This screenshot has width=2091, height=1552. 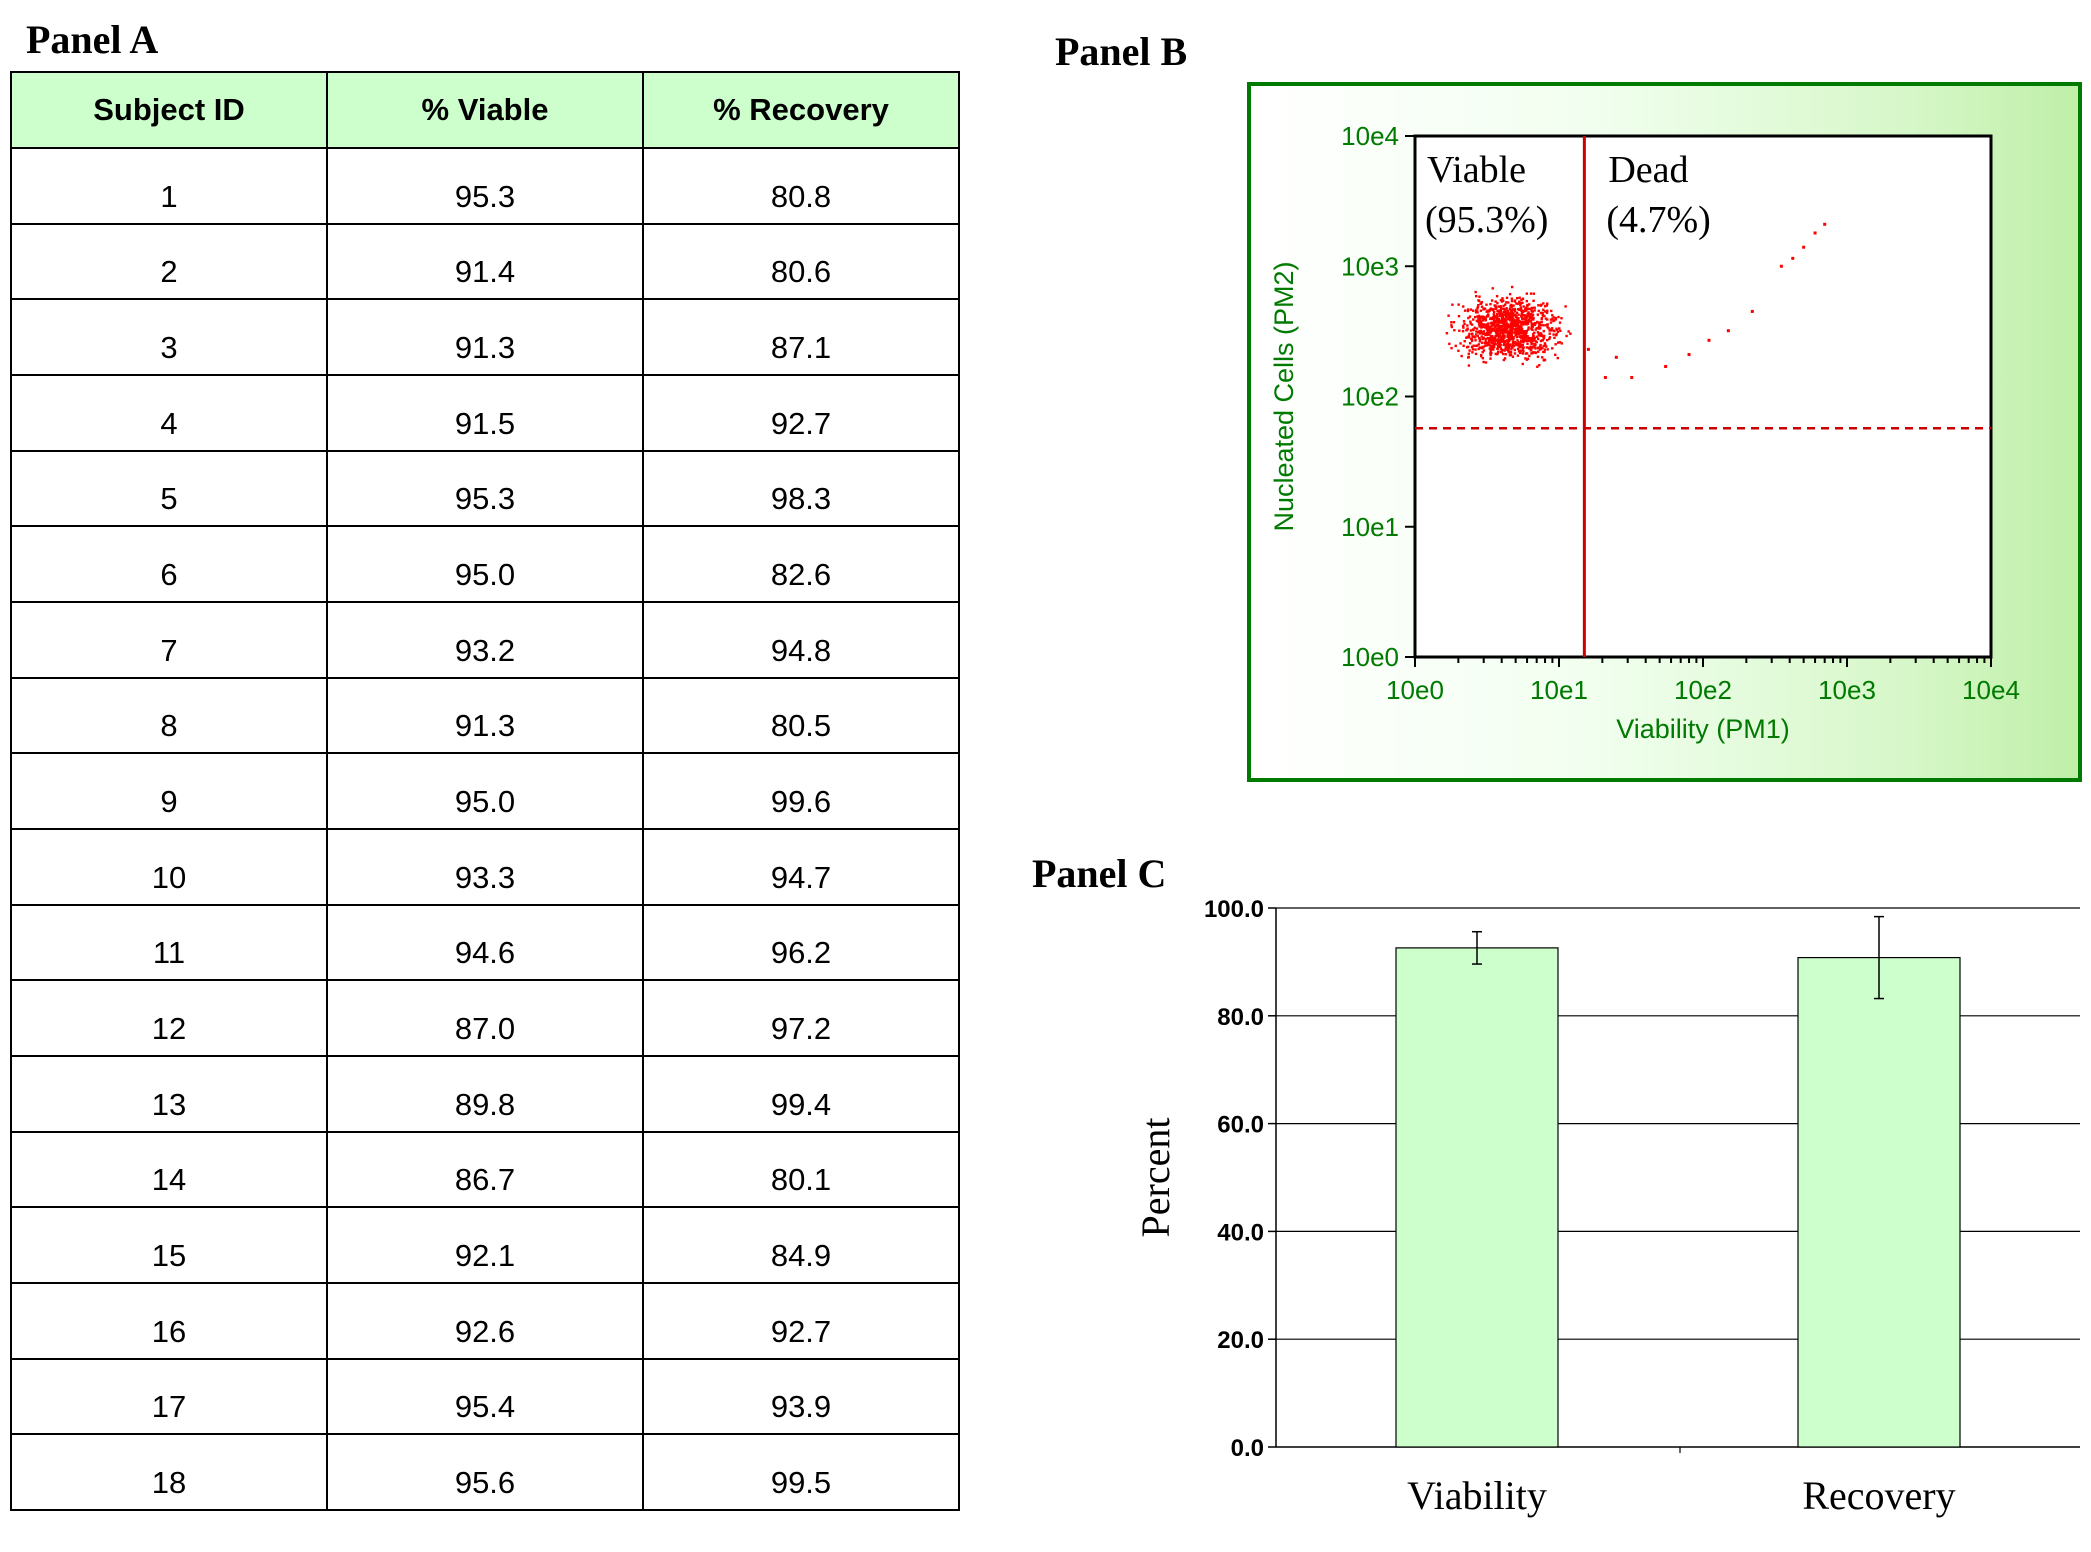 I want to click on dead-quadrant-label: Dead, so click(x=1648, y=170).